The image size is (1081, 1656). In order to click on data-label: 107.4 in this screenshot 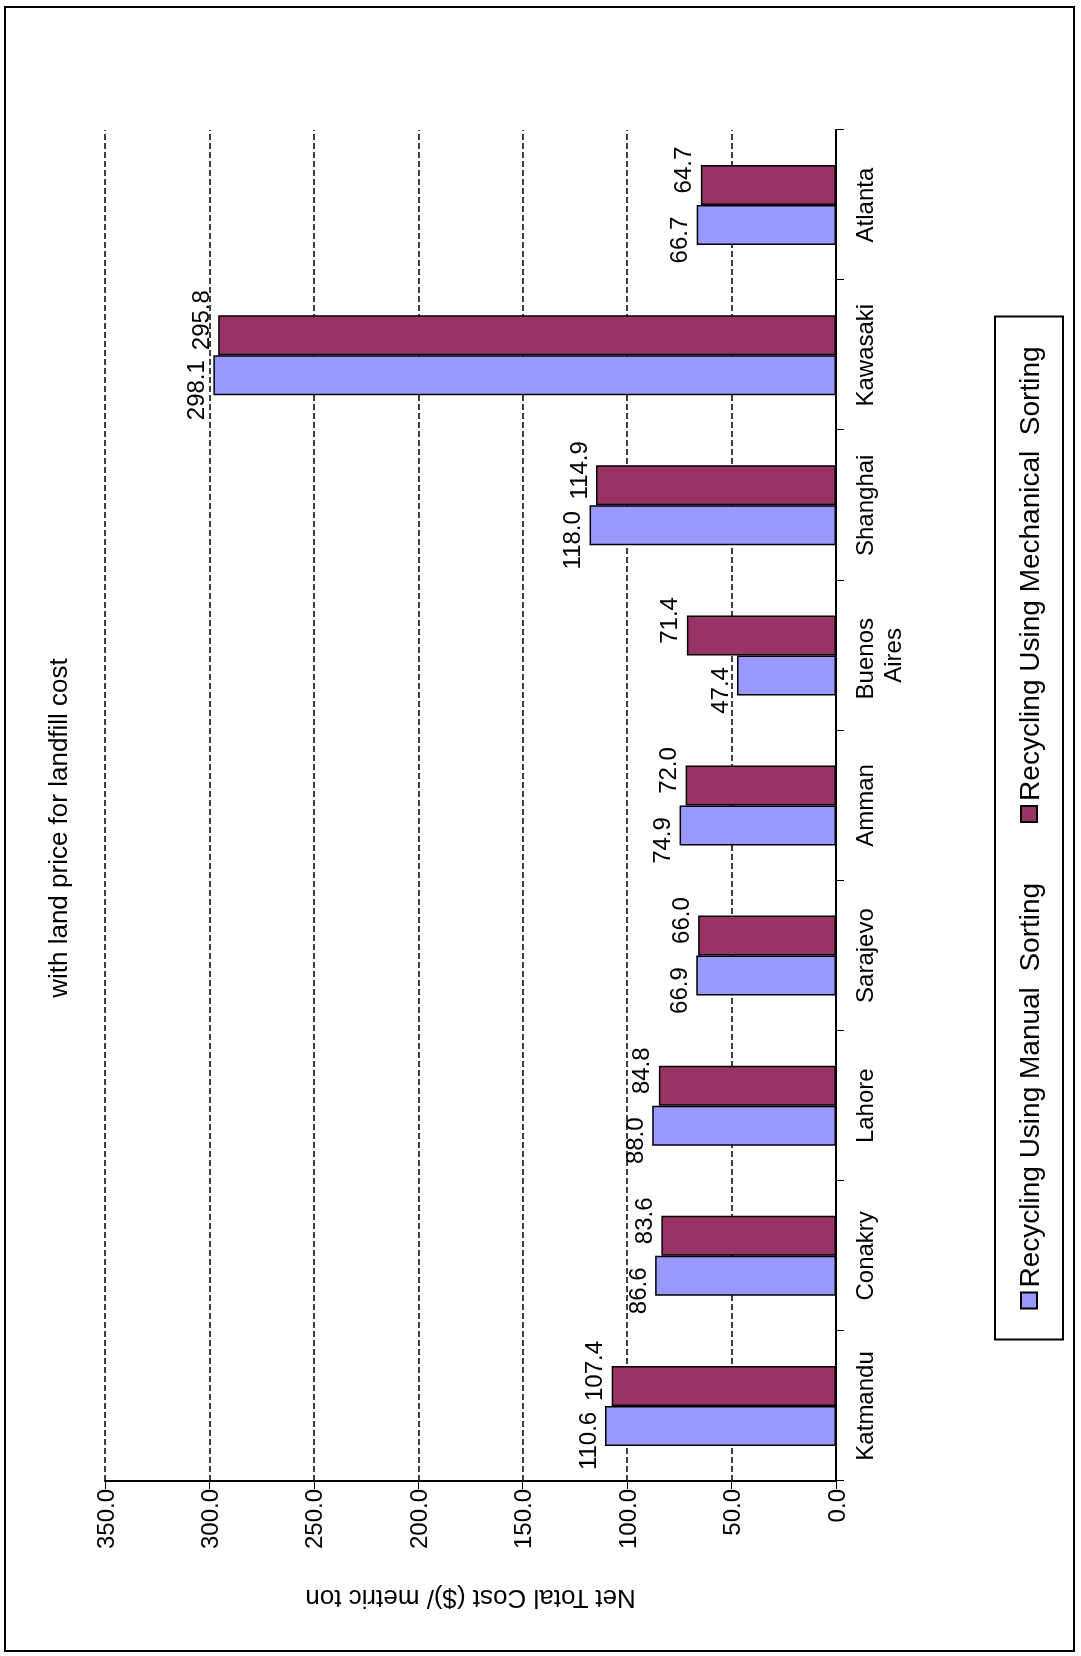, I will do `click(594, 1370)`.